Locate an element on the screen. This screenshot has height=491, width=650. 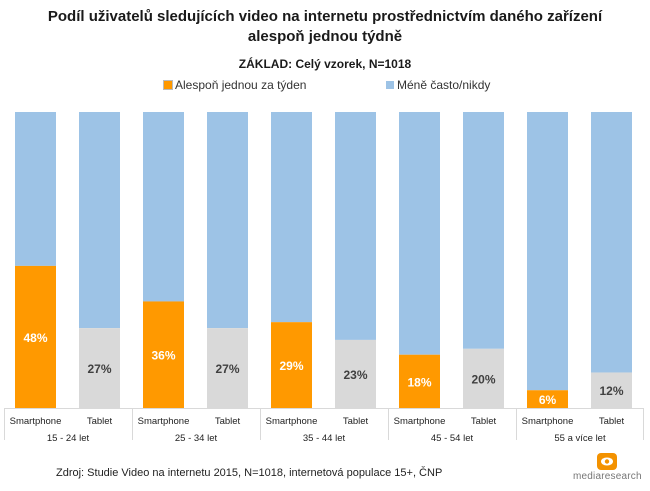
chart-subtitle: ZÁKLAD: Celý vzorek, N=1018 is located at coordinates (325, 64).